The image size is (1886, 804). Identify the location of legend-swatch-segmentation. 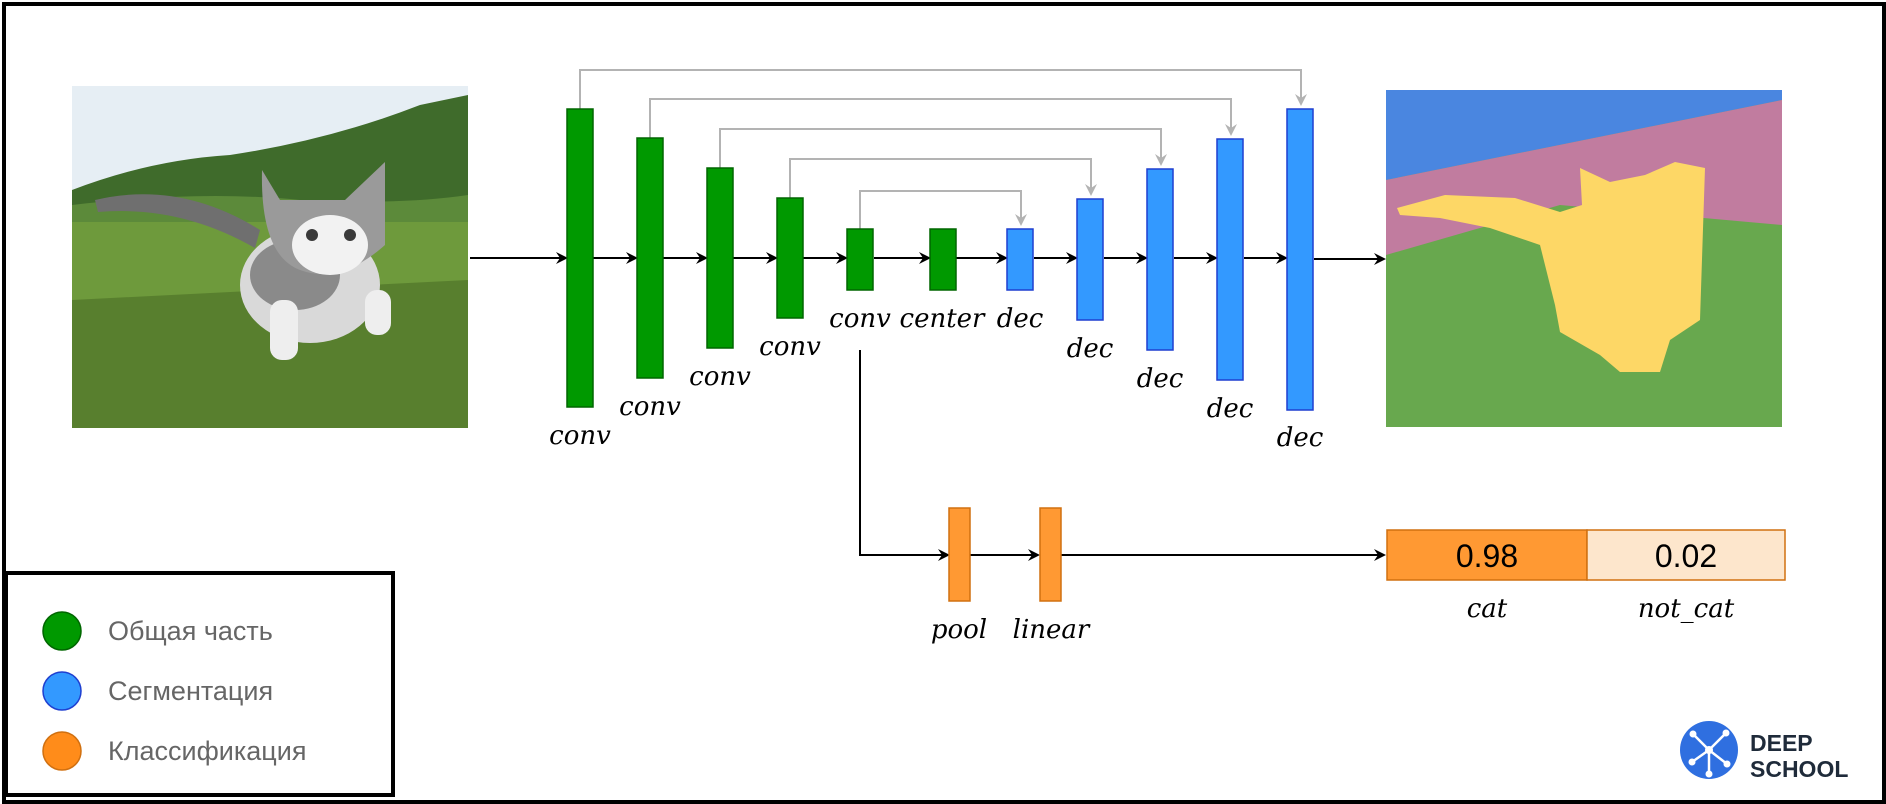
(62, 691).